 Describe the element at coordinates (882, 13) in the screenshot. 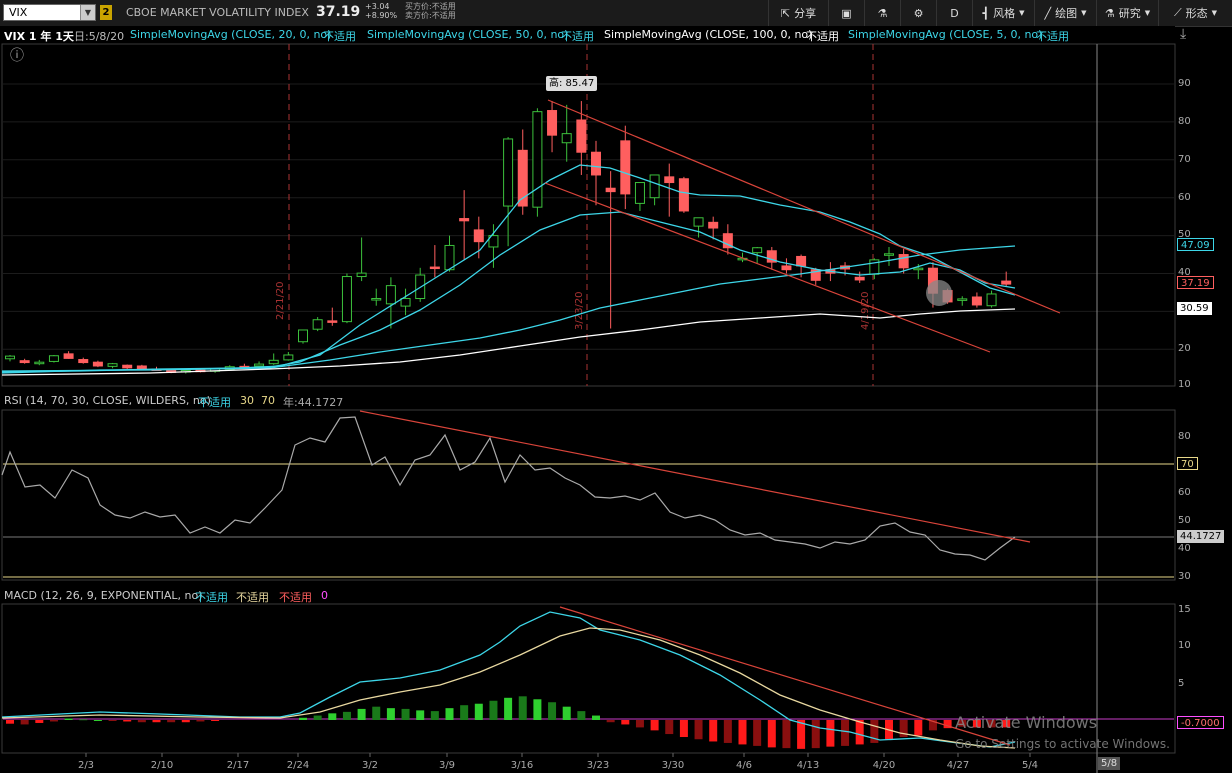

I see `flask-button: ⚗` at that location.